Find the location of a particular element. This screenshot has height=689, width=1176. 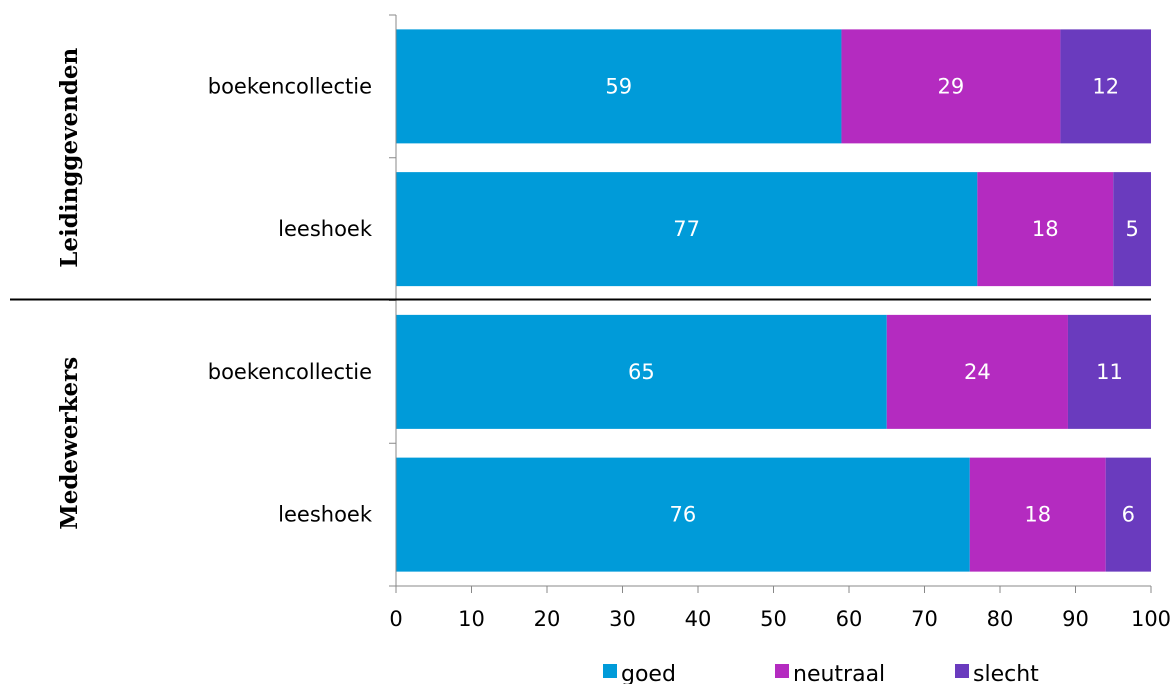

bar-value-label: 59 is located at coordinates (618, 86).